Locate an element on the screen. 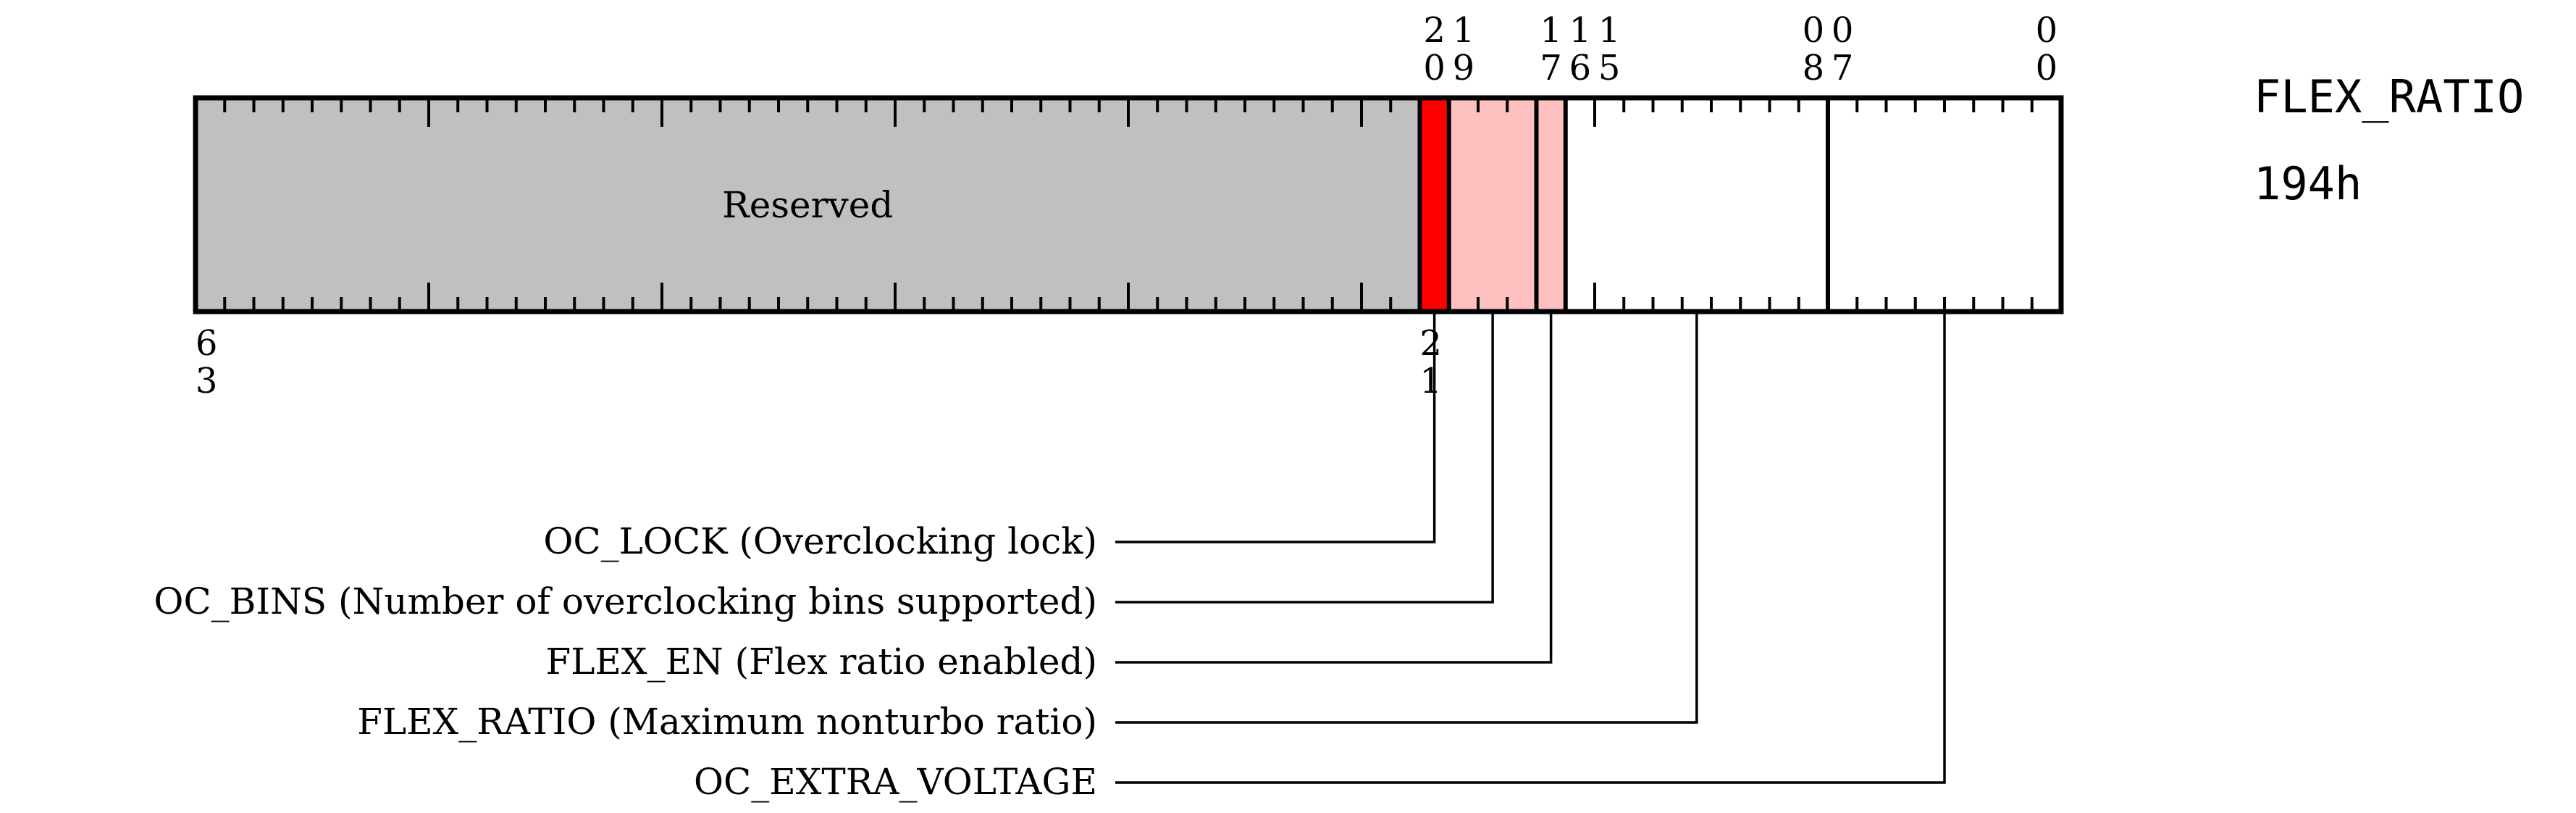 This screenshot has width=2576, height=813. leader-oc_bins is located at coordinates (1304, 458).